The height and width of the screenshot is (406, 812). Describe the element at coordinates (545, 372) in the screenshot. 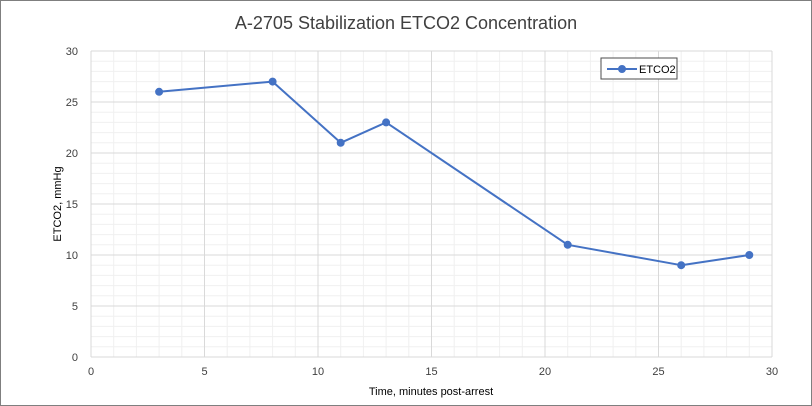

I see `x-tick-label: 20` at that location.